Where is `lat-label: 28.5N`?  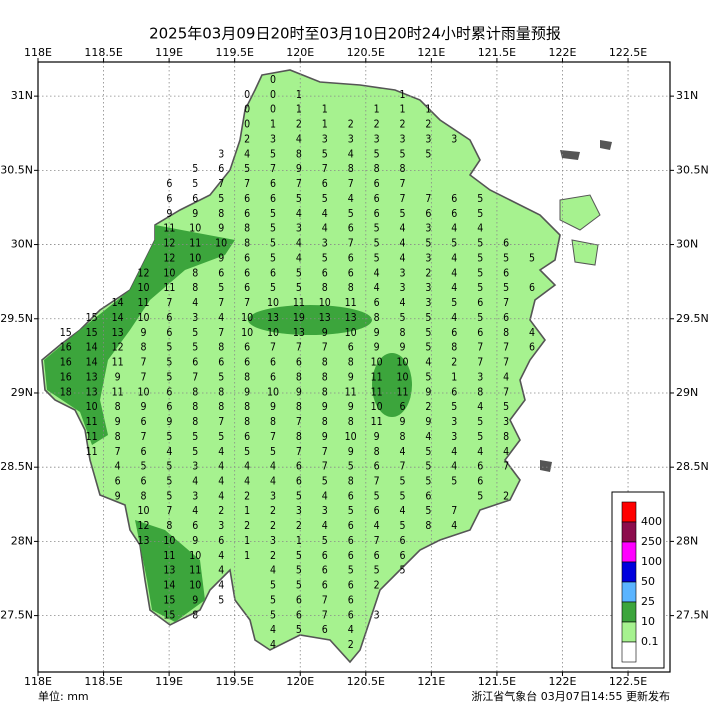 lat-label: 28.5N is located at coordinates (16, 466).